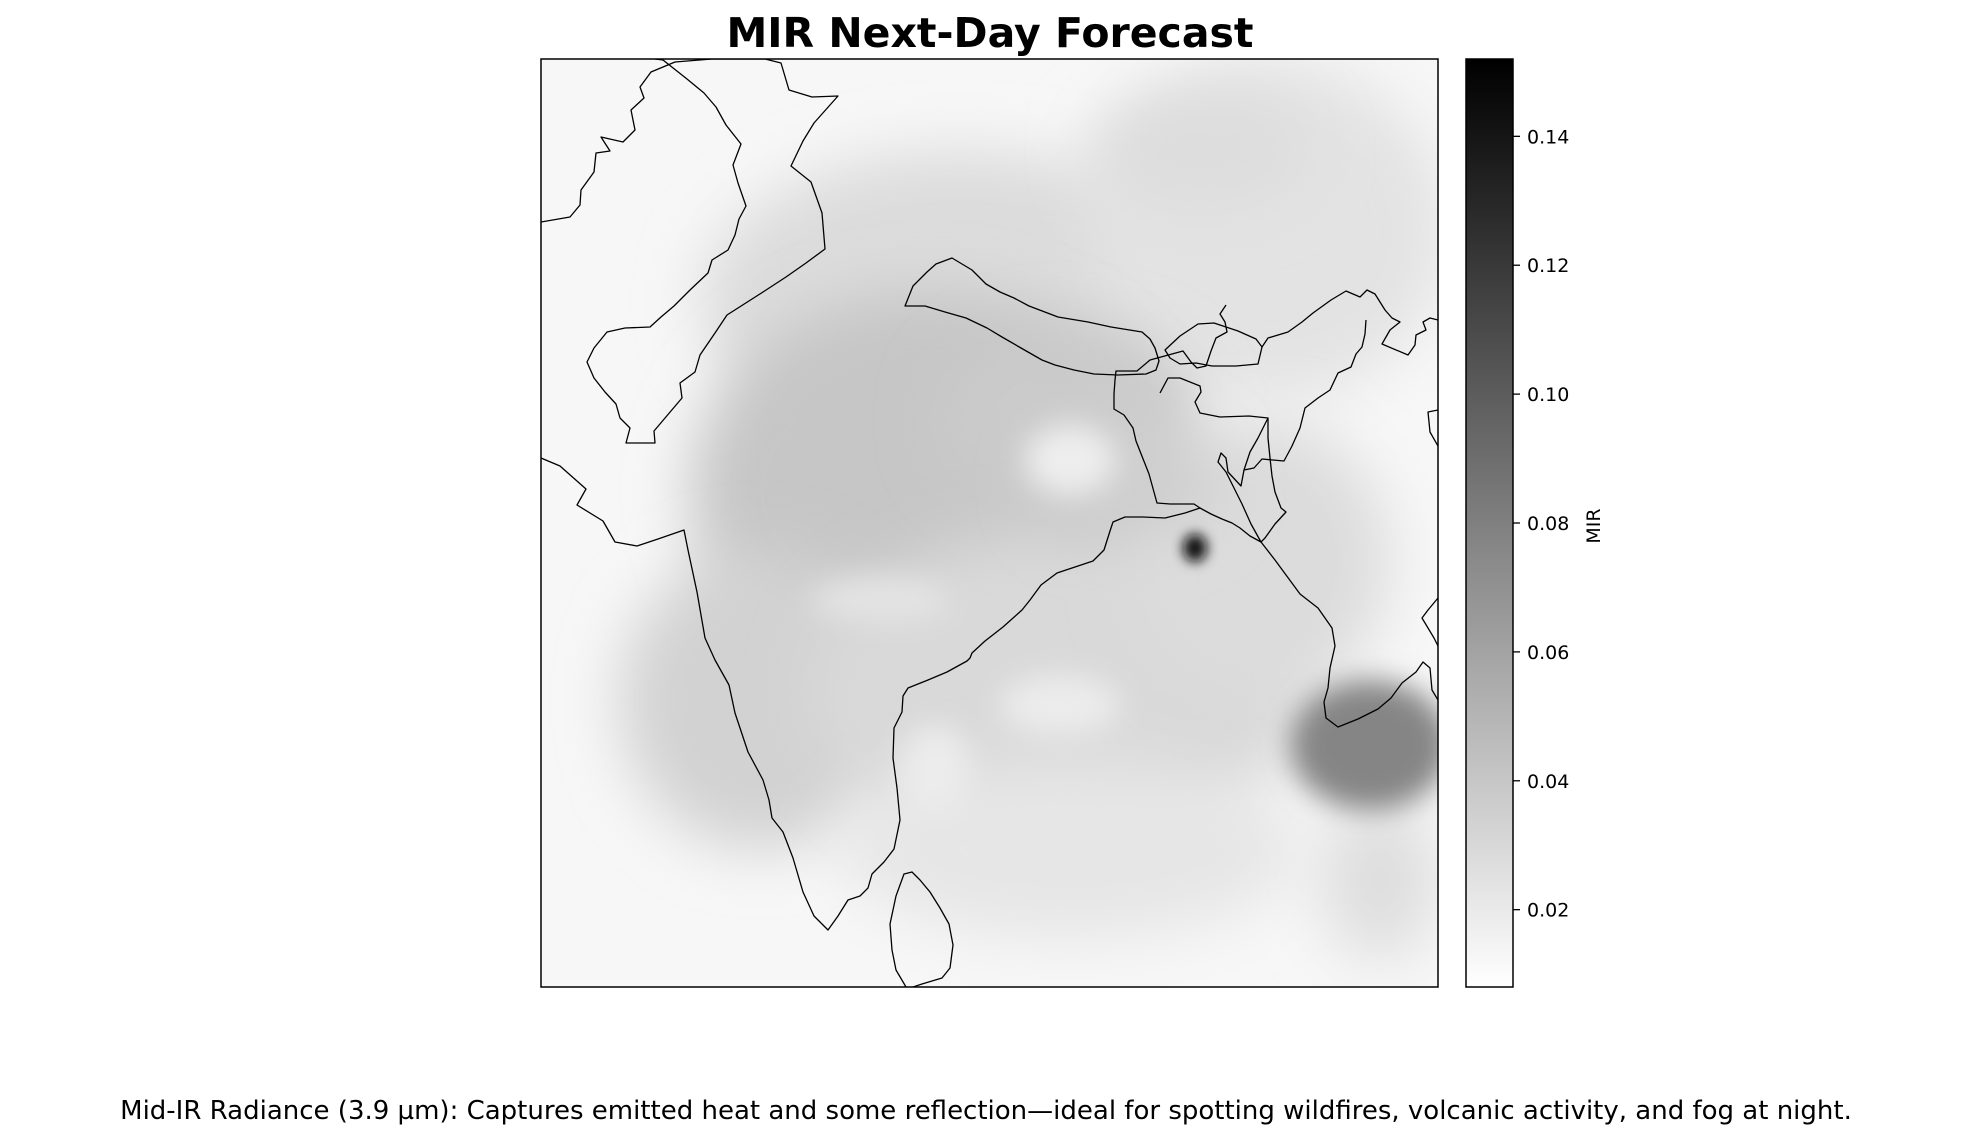 The width and height of the screenshot is (1972, 1144). What do you see at coordinates (1548, 137) in the screenshot?
I see `colorbar-tick-label: 0.14` at bounding box center [1548, 137].